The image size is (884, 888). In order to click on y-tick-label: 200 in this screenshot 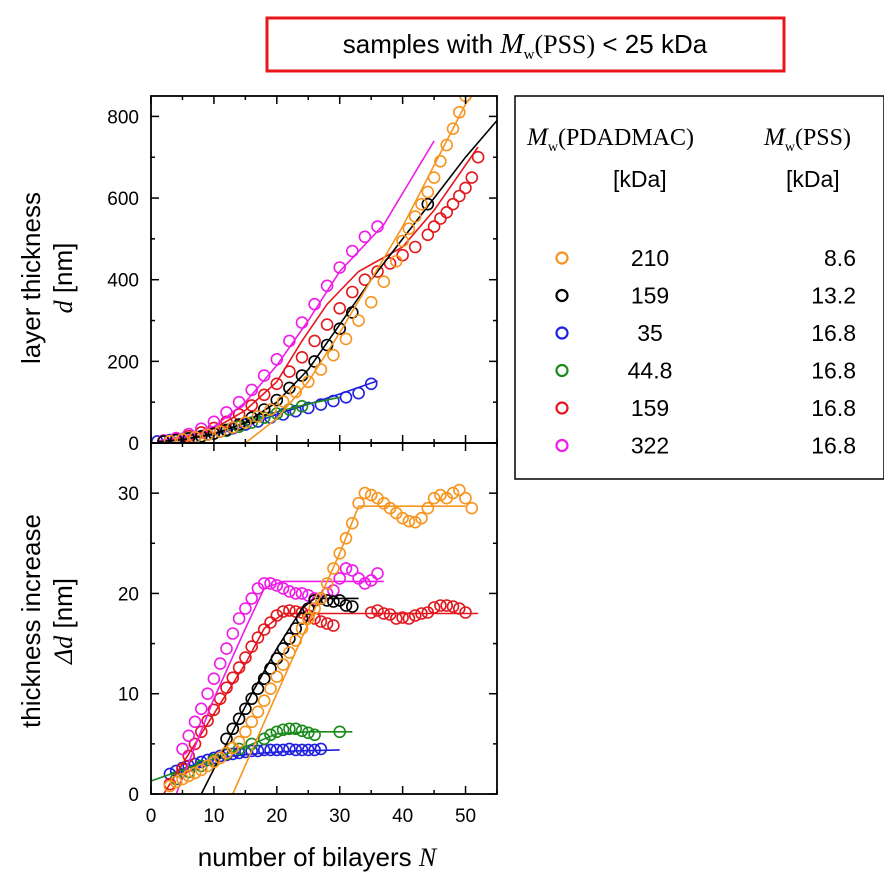, I will do `click(123, 362)`.